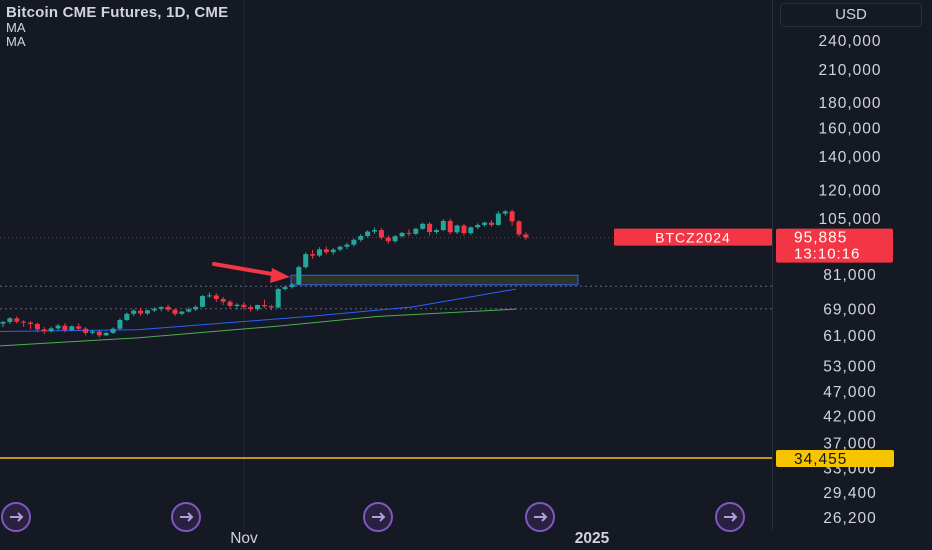 The width and height of the screenshot is (932, 550). Describe the element at coordinates (834, 245) in the screenshot. I see `last-price-box` at that location.